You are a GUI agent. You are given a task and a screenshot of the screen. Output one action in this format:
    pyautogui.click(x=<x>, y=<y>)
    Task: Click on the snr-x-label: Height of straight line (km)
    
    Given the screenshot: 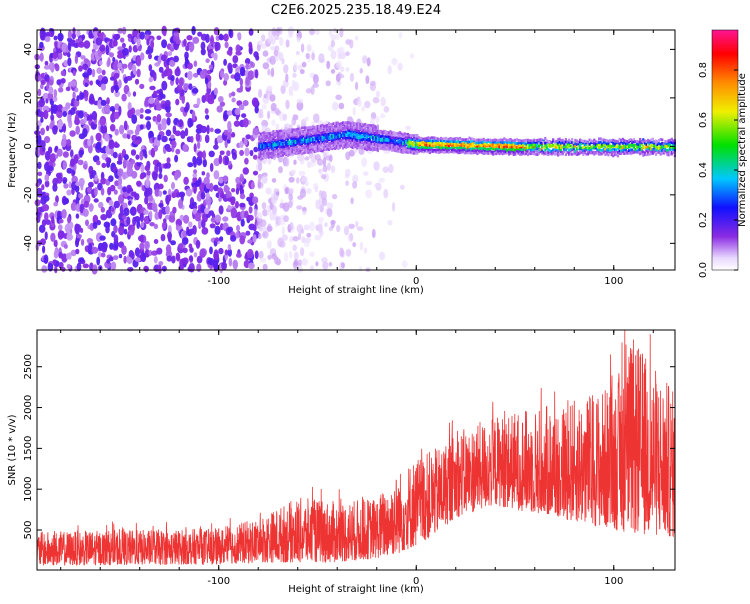 What is the action you would take?
    pyautogui.click(x=356, y=589)
    